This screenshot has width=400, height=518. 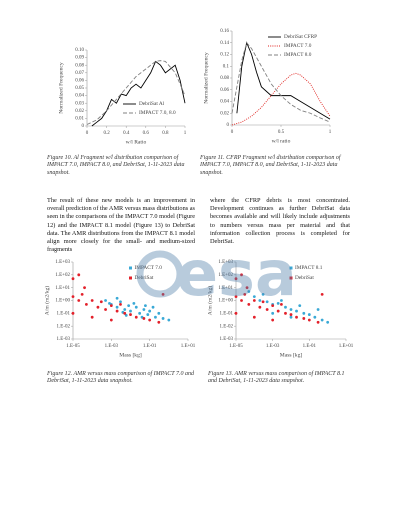 What do you see at coordinates (226, 66) in the screenshot?
I see `y-tick-label: 0.1` at bounding box center [226, 66].